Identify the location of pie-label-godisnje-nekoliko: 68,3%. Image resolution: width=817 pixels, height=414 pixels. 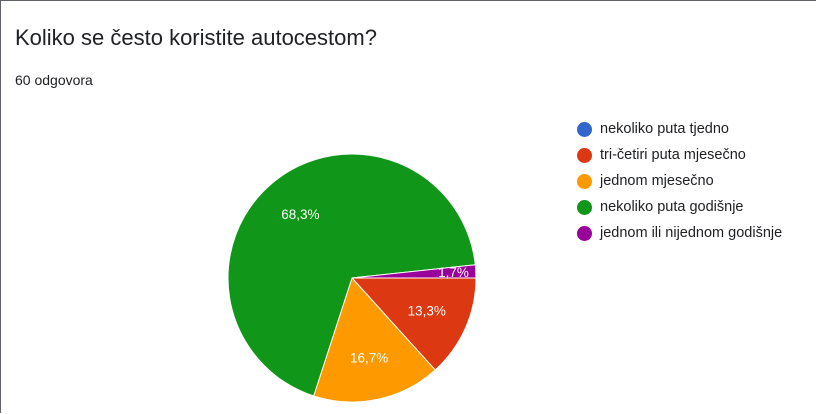
(300, 214).